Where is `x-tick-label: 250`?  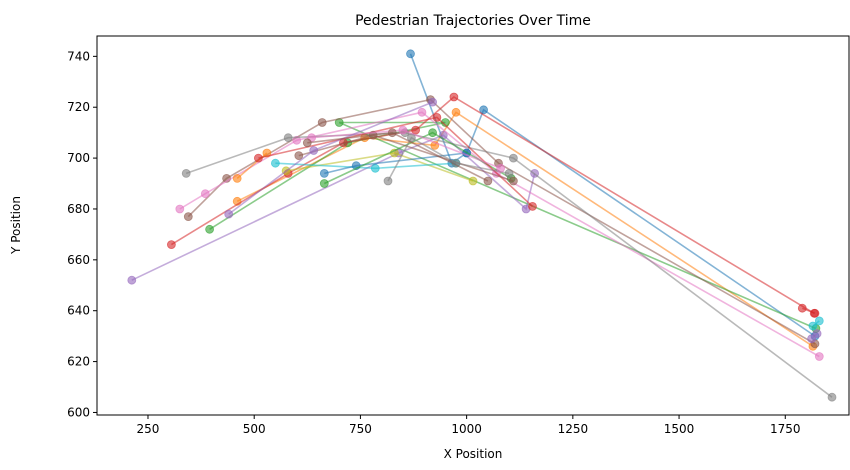
x-tick-label: 250 is located at coordinates (148, 429).